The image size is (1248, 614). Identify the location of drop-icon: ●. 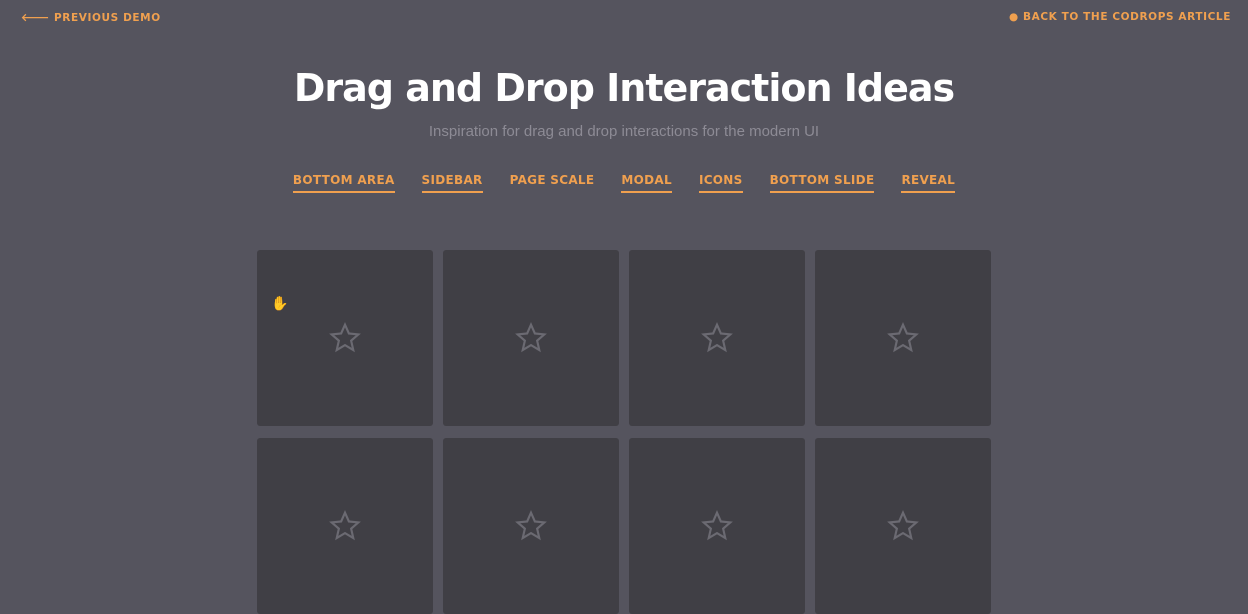
(1015, 17).